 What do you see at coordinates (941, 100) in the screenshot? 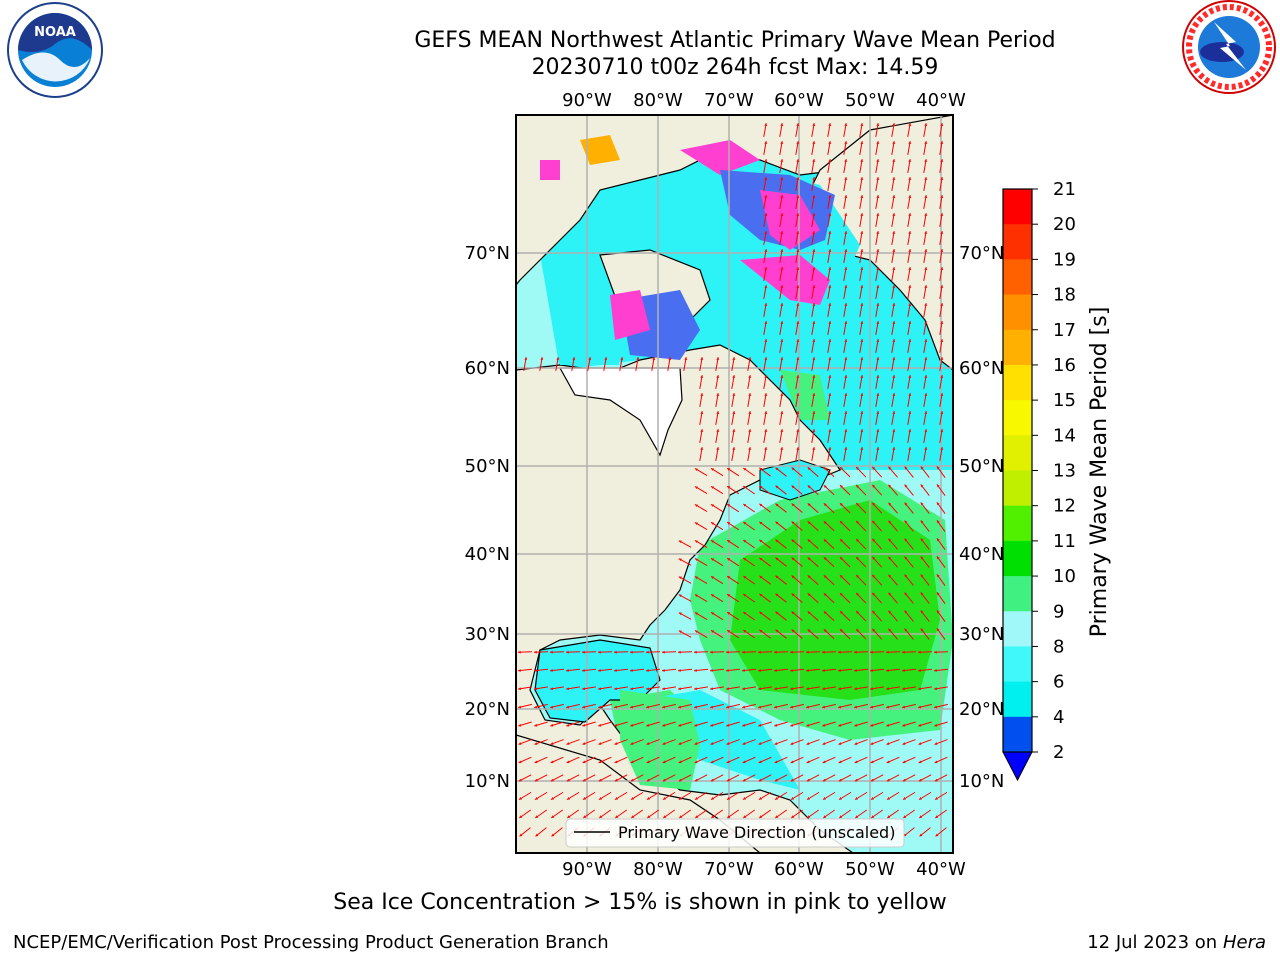
I see `lon-tick-label-top: 40°W` at bounding box center [941, 100].